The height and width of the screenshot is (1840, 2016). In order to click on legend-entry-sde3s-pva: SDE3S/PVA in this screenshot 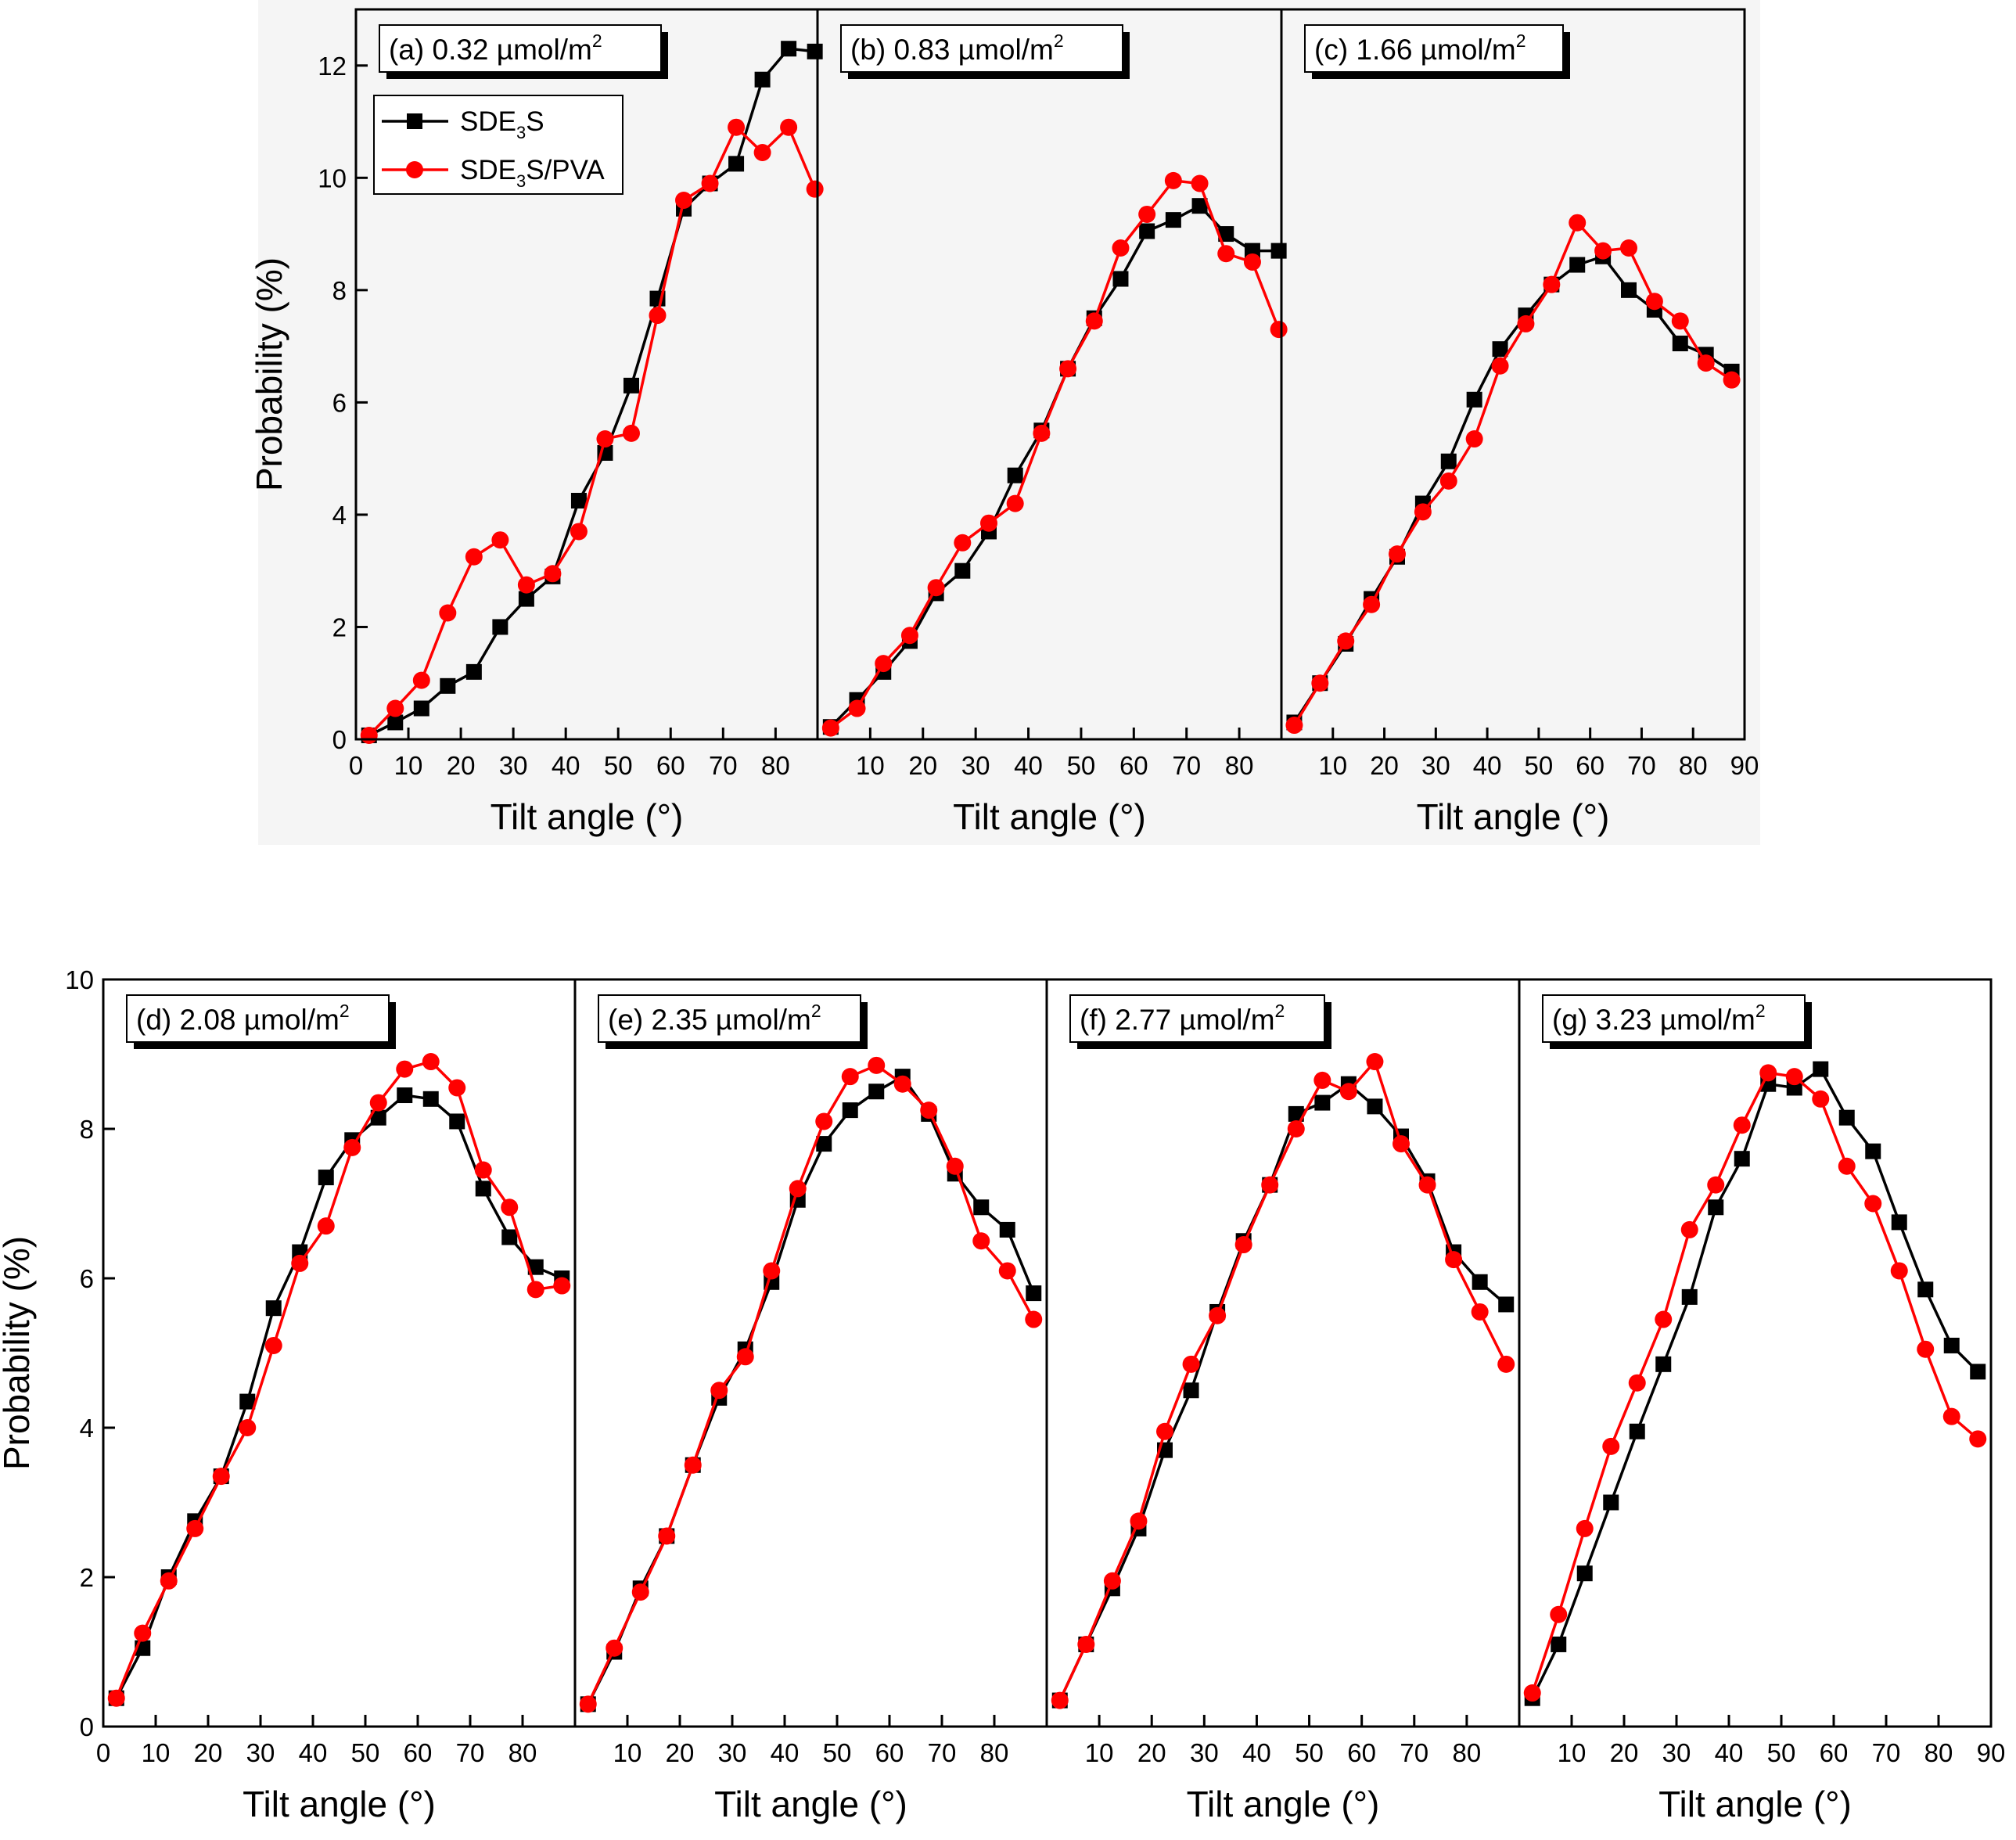, I will do `click(494, 173)`.